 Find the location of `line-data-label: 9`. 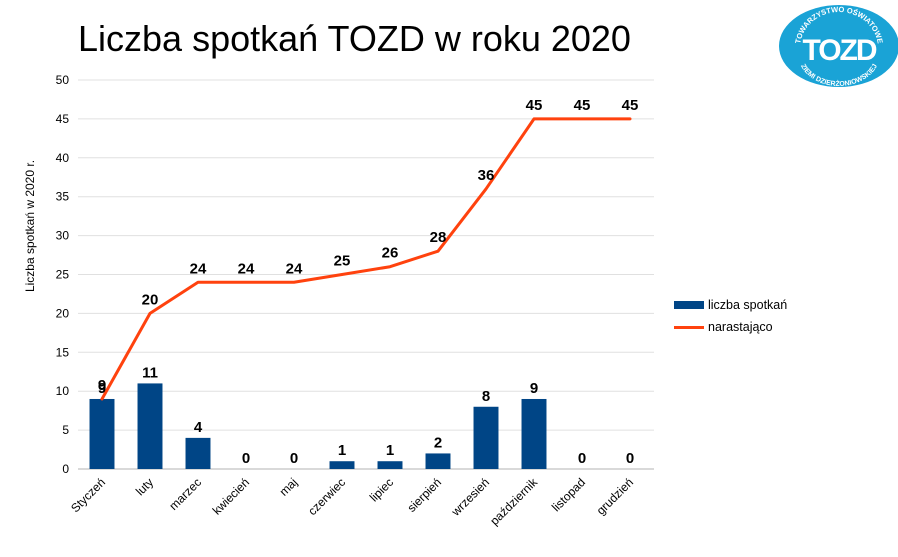

line-data-label: 9 is located at coordinates (102, 385).